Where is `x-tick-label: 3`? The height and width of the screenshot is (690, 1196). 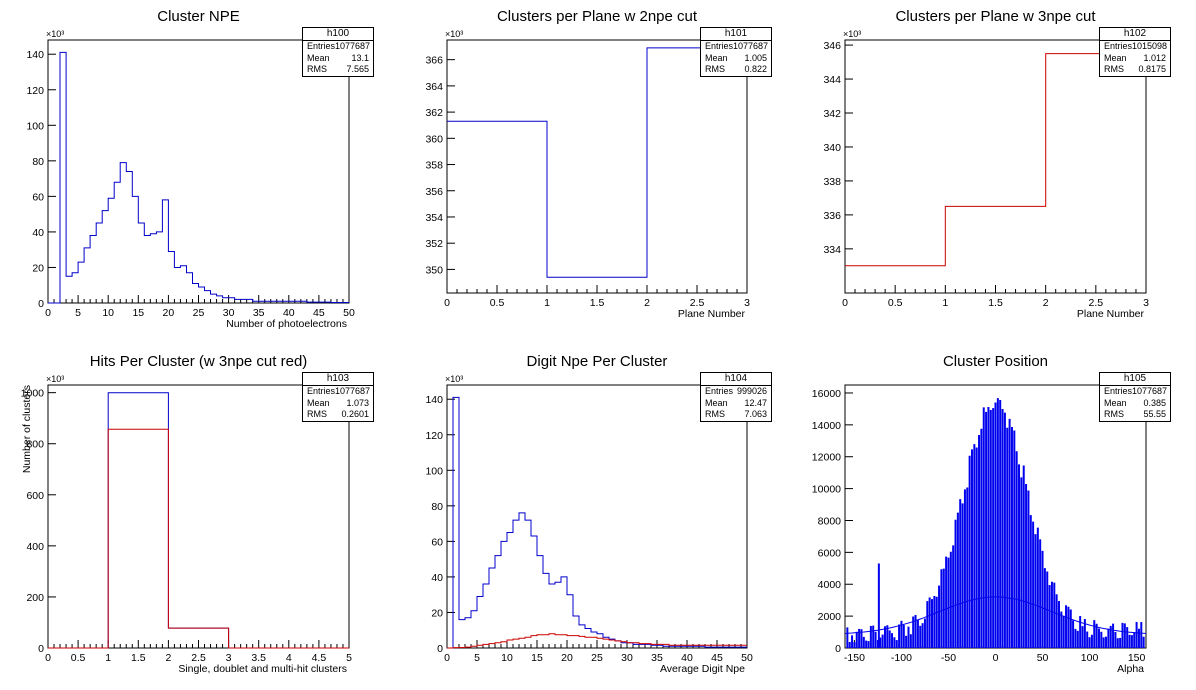
x-tick-label: 3 is located at coordinates (229, 658).